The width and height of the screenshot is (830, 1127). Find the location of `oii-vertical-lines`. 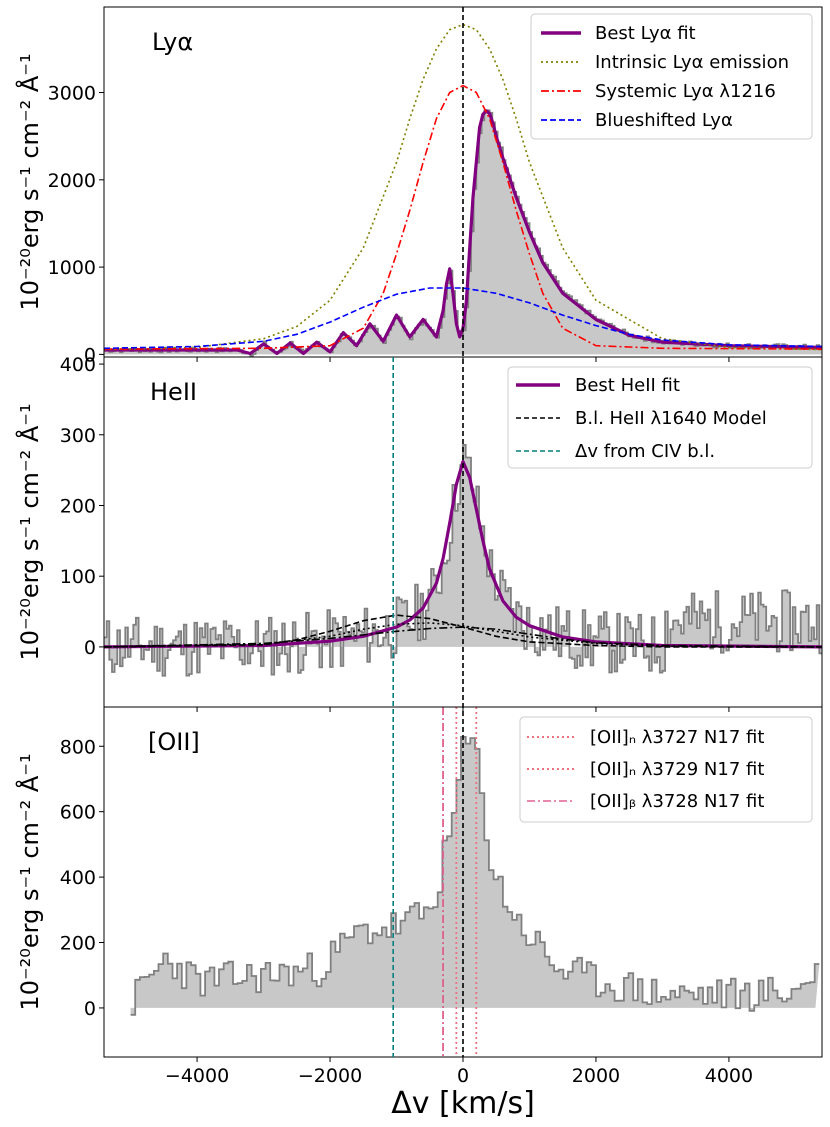

oii-vertical-lines is located at coordinates (460, 882).